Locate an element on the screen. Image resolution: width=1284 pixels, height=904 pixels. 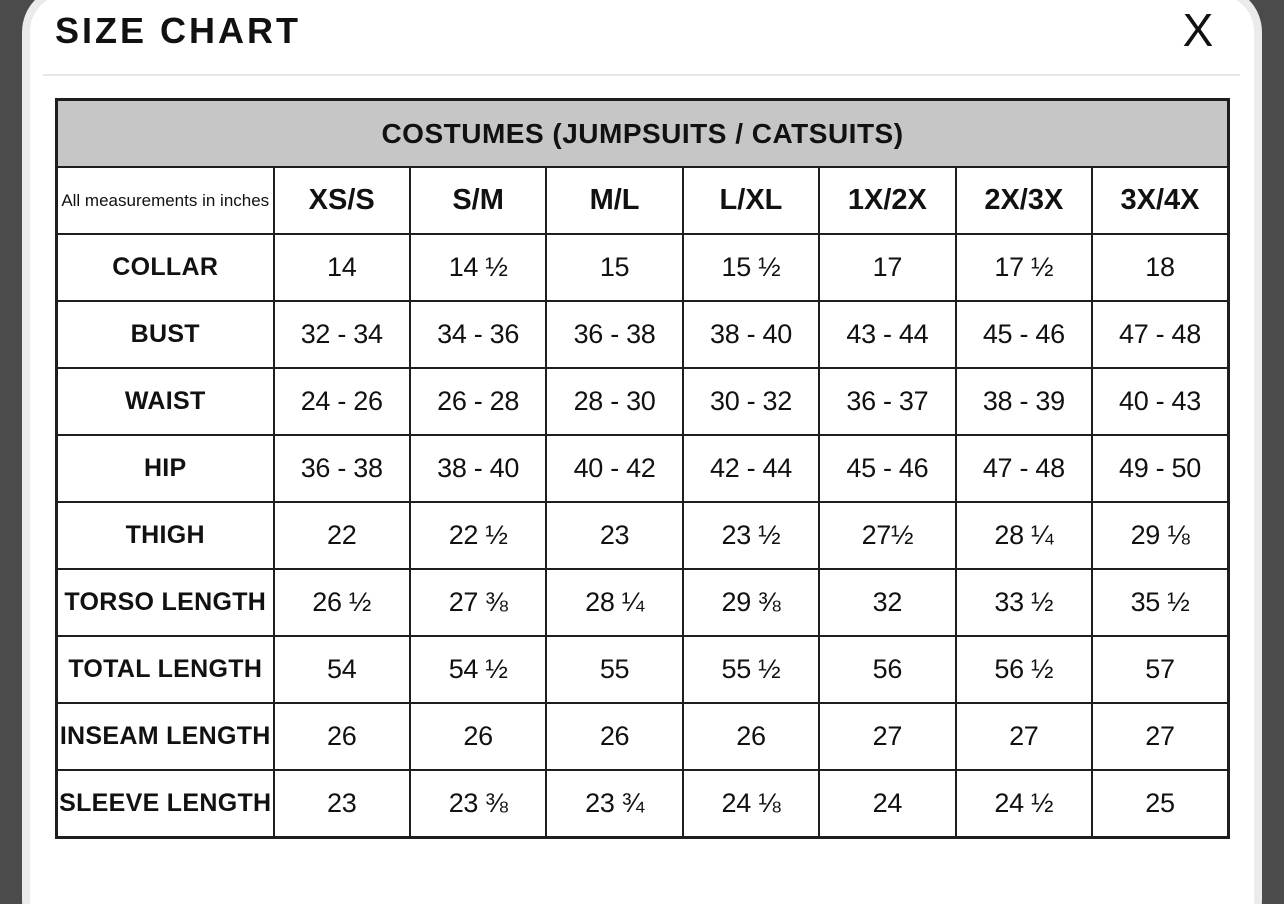
value-cell: 24 ½ is located at coordinates (1024, 804).